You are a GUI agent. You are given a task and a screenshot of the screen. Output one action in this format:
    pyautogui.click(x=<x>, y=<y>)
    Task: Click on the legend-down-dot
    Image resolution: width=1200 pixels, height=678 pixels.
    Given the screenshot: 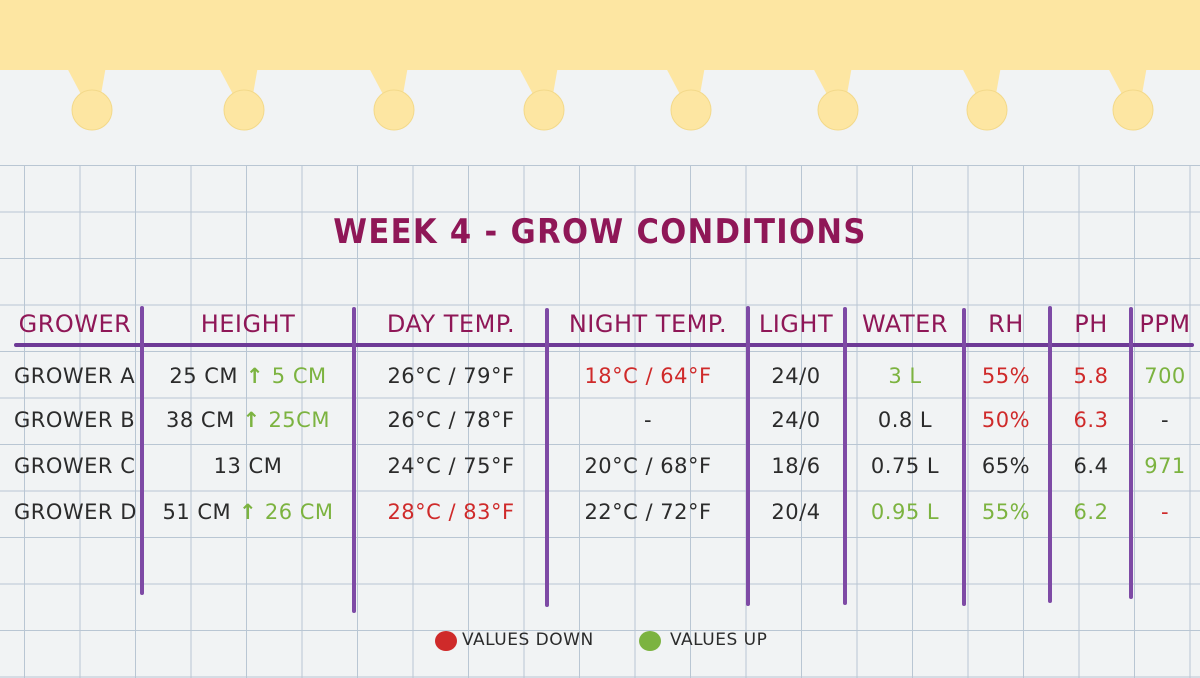 What is the action you would take?
    pyautogui.click(x=446, y=641)
    